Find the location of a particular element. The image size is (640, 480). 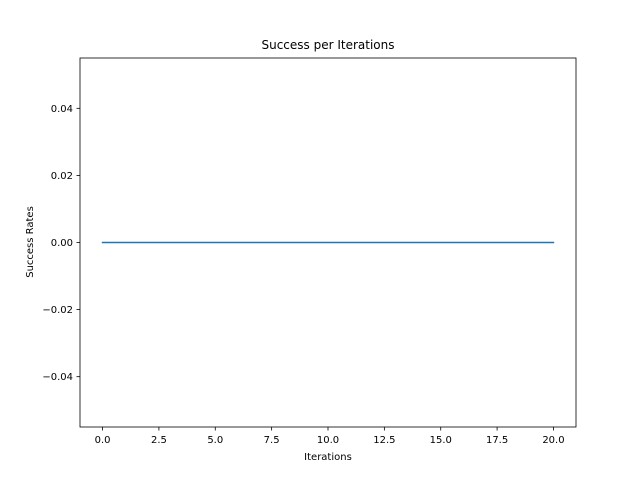

y-tick-label: 0.02 is located at coordinates (62, 176).